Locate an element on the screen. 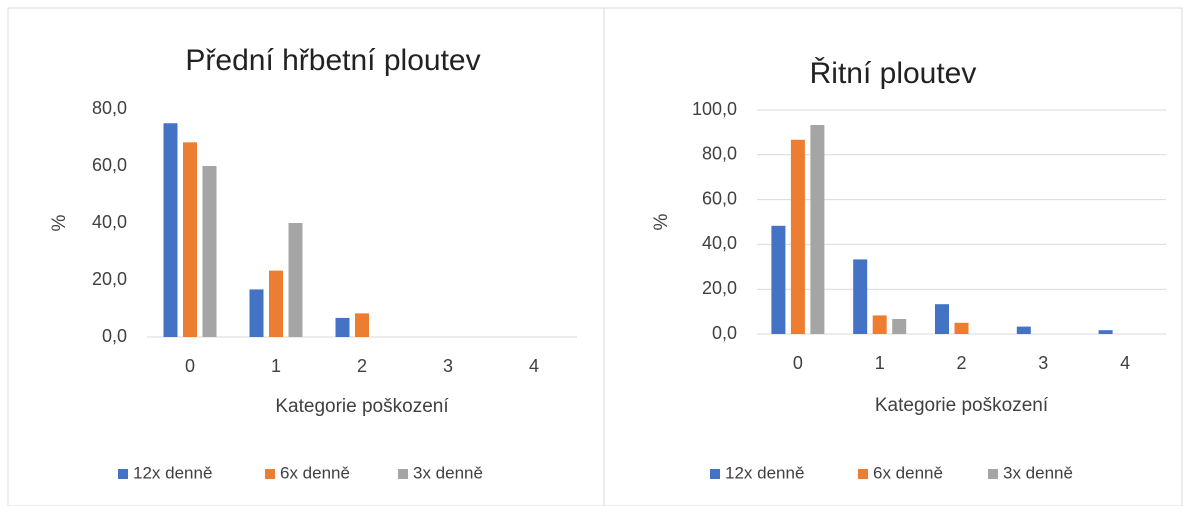  chart-title: Přední hřbetní ploutev is located at coordinates (332, 60).